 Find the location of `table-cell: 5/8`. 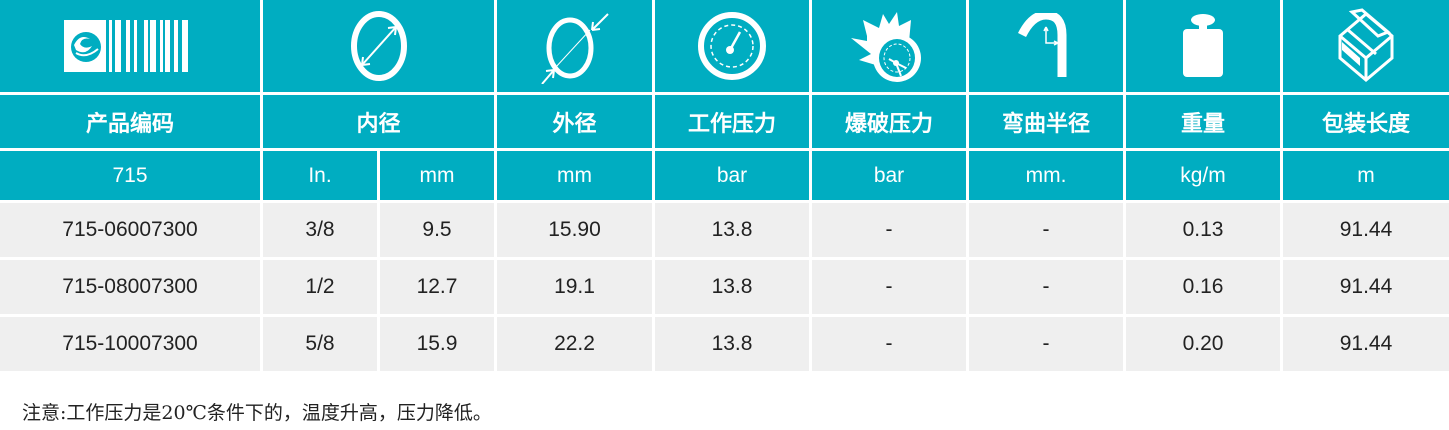

table-cell: 5/8 is located at coordinates (320, 344).